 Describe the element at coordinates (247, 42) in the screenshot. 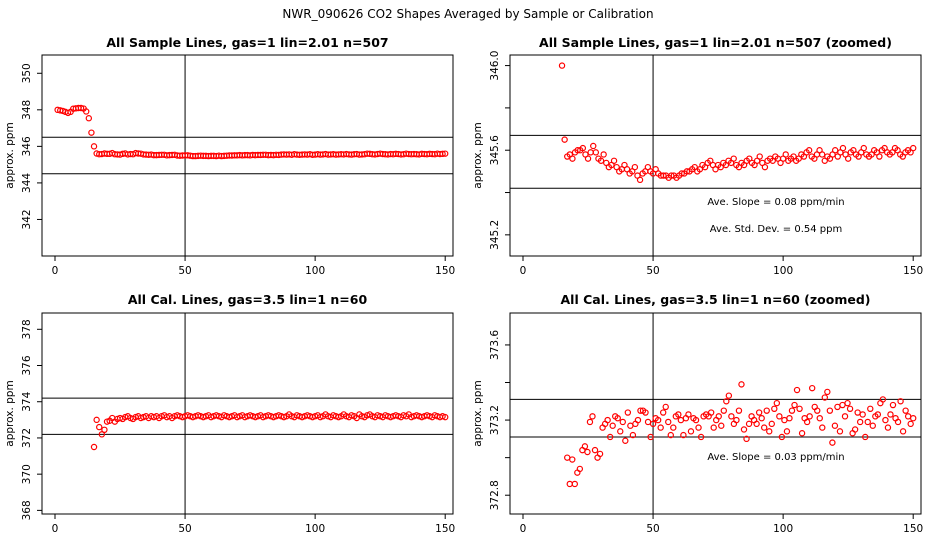

I see `panel-title: All Sample Lines, gas=1 lin=2.01 n=507` at that location.